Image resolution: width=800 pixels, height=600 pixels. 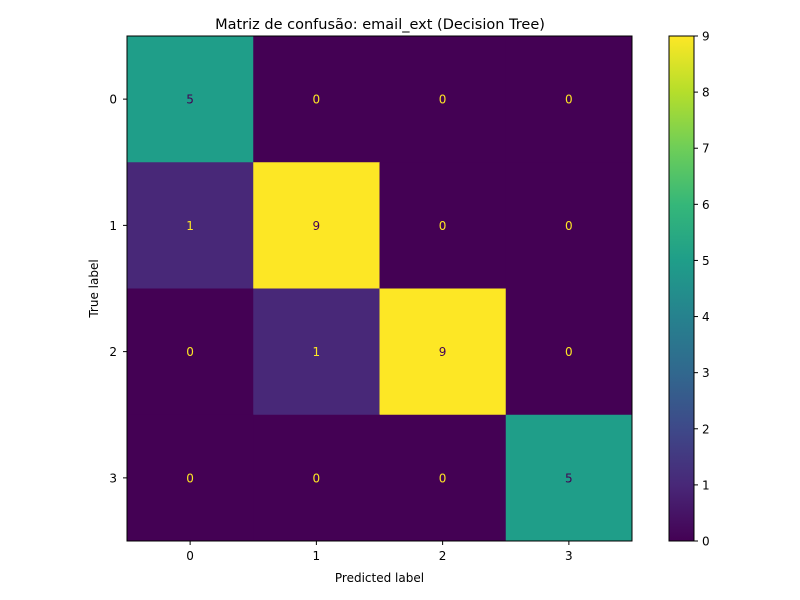 I want to click on y-tick-label: 1, so click(x=113, y=226).